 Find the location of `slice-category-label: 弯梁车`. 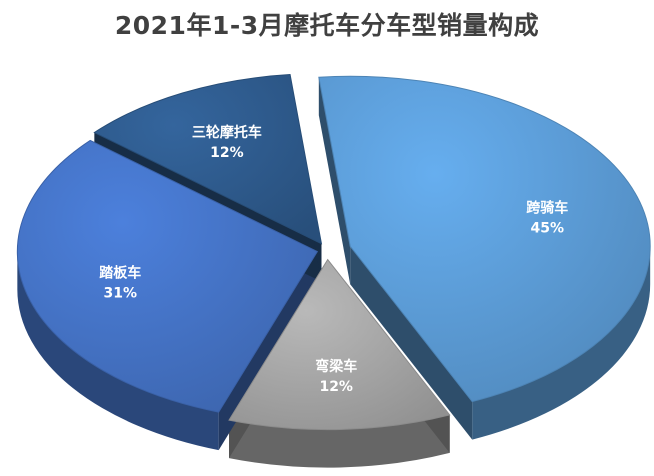

slice-category-label: 弯梁车 is located at coordinates (336, 366).